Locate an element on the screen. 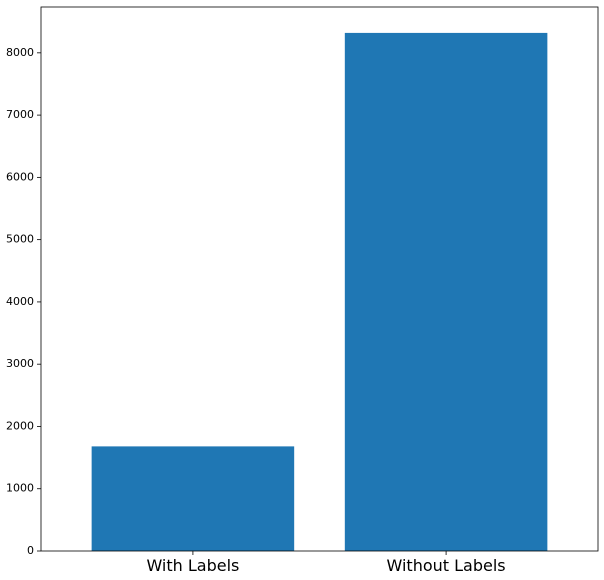 This screenshot has width=604, height=580. y-tick-label: 0 is located at coordinates (30, 550).